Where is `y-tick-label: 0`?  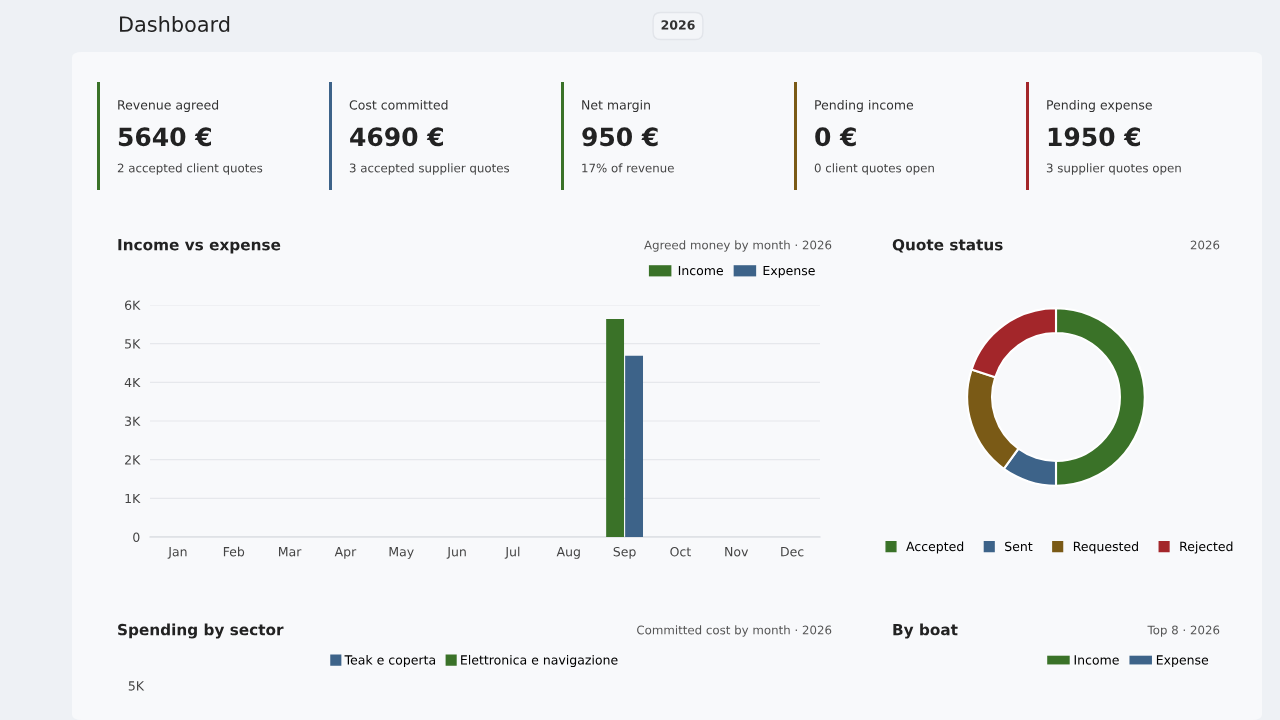
y-tick-label: 0 is located at coordinates (136, 537).